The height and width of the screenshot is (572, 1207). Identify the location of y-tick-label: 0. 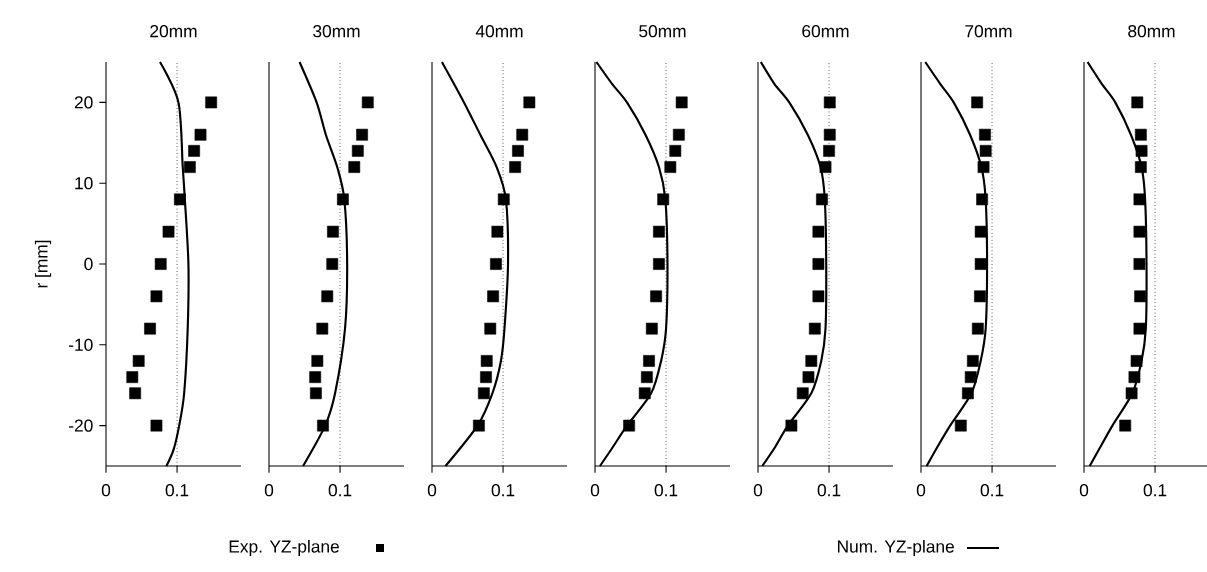
(88, 264).